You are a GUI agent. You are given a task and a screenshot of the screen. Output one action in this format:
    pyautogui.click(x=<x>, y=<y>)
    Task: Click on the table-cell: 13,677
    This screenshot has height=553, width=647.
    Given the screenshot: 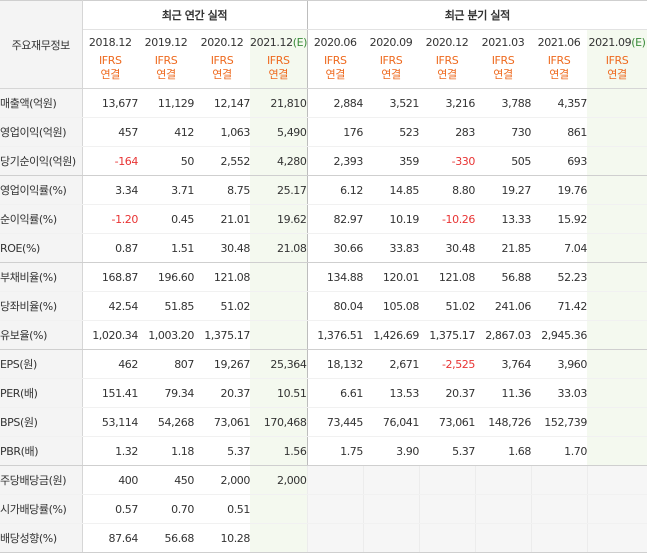 What is the action you would take?
    pyautogui.click(x=110, y=103)
    